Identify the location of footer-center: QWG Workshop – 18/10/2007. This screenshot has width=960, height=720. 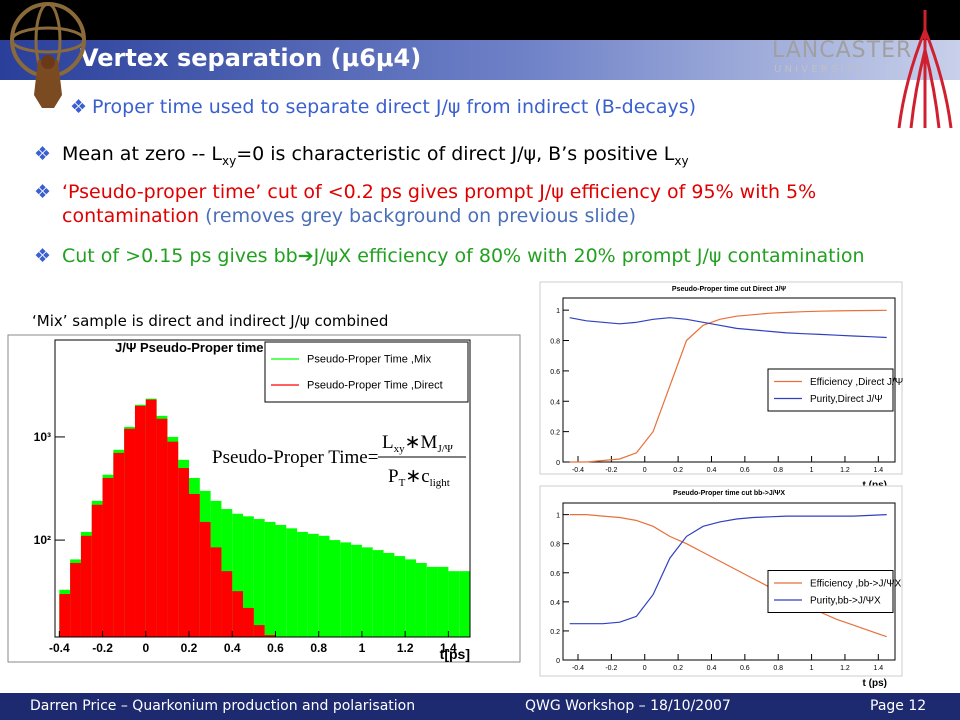
(628, 706).